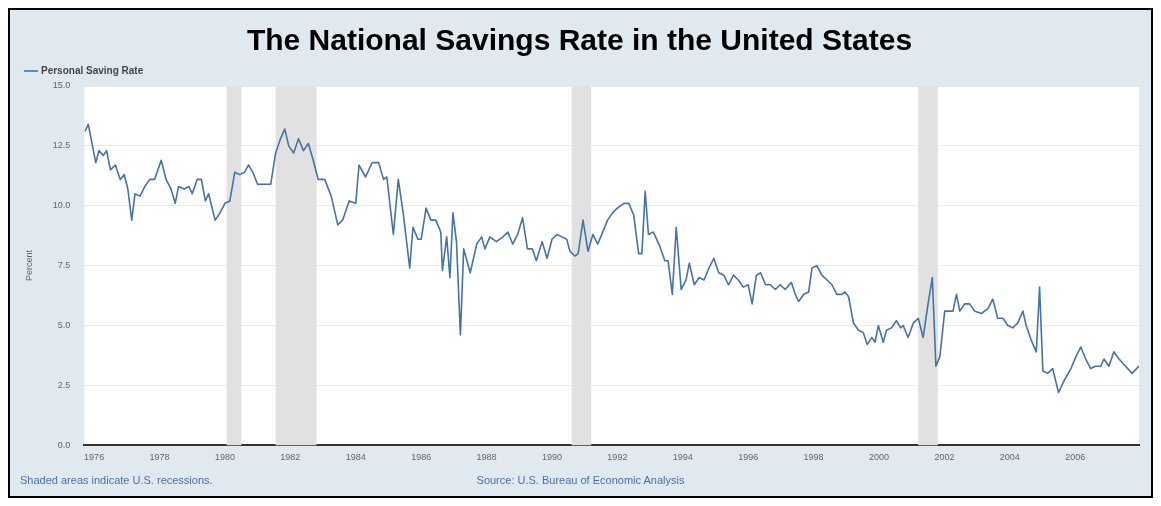 This screenshot has height=506, width=1161. I want to click on x-tick-label: 1990, so click(551, 457).